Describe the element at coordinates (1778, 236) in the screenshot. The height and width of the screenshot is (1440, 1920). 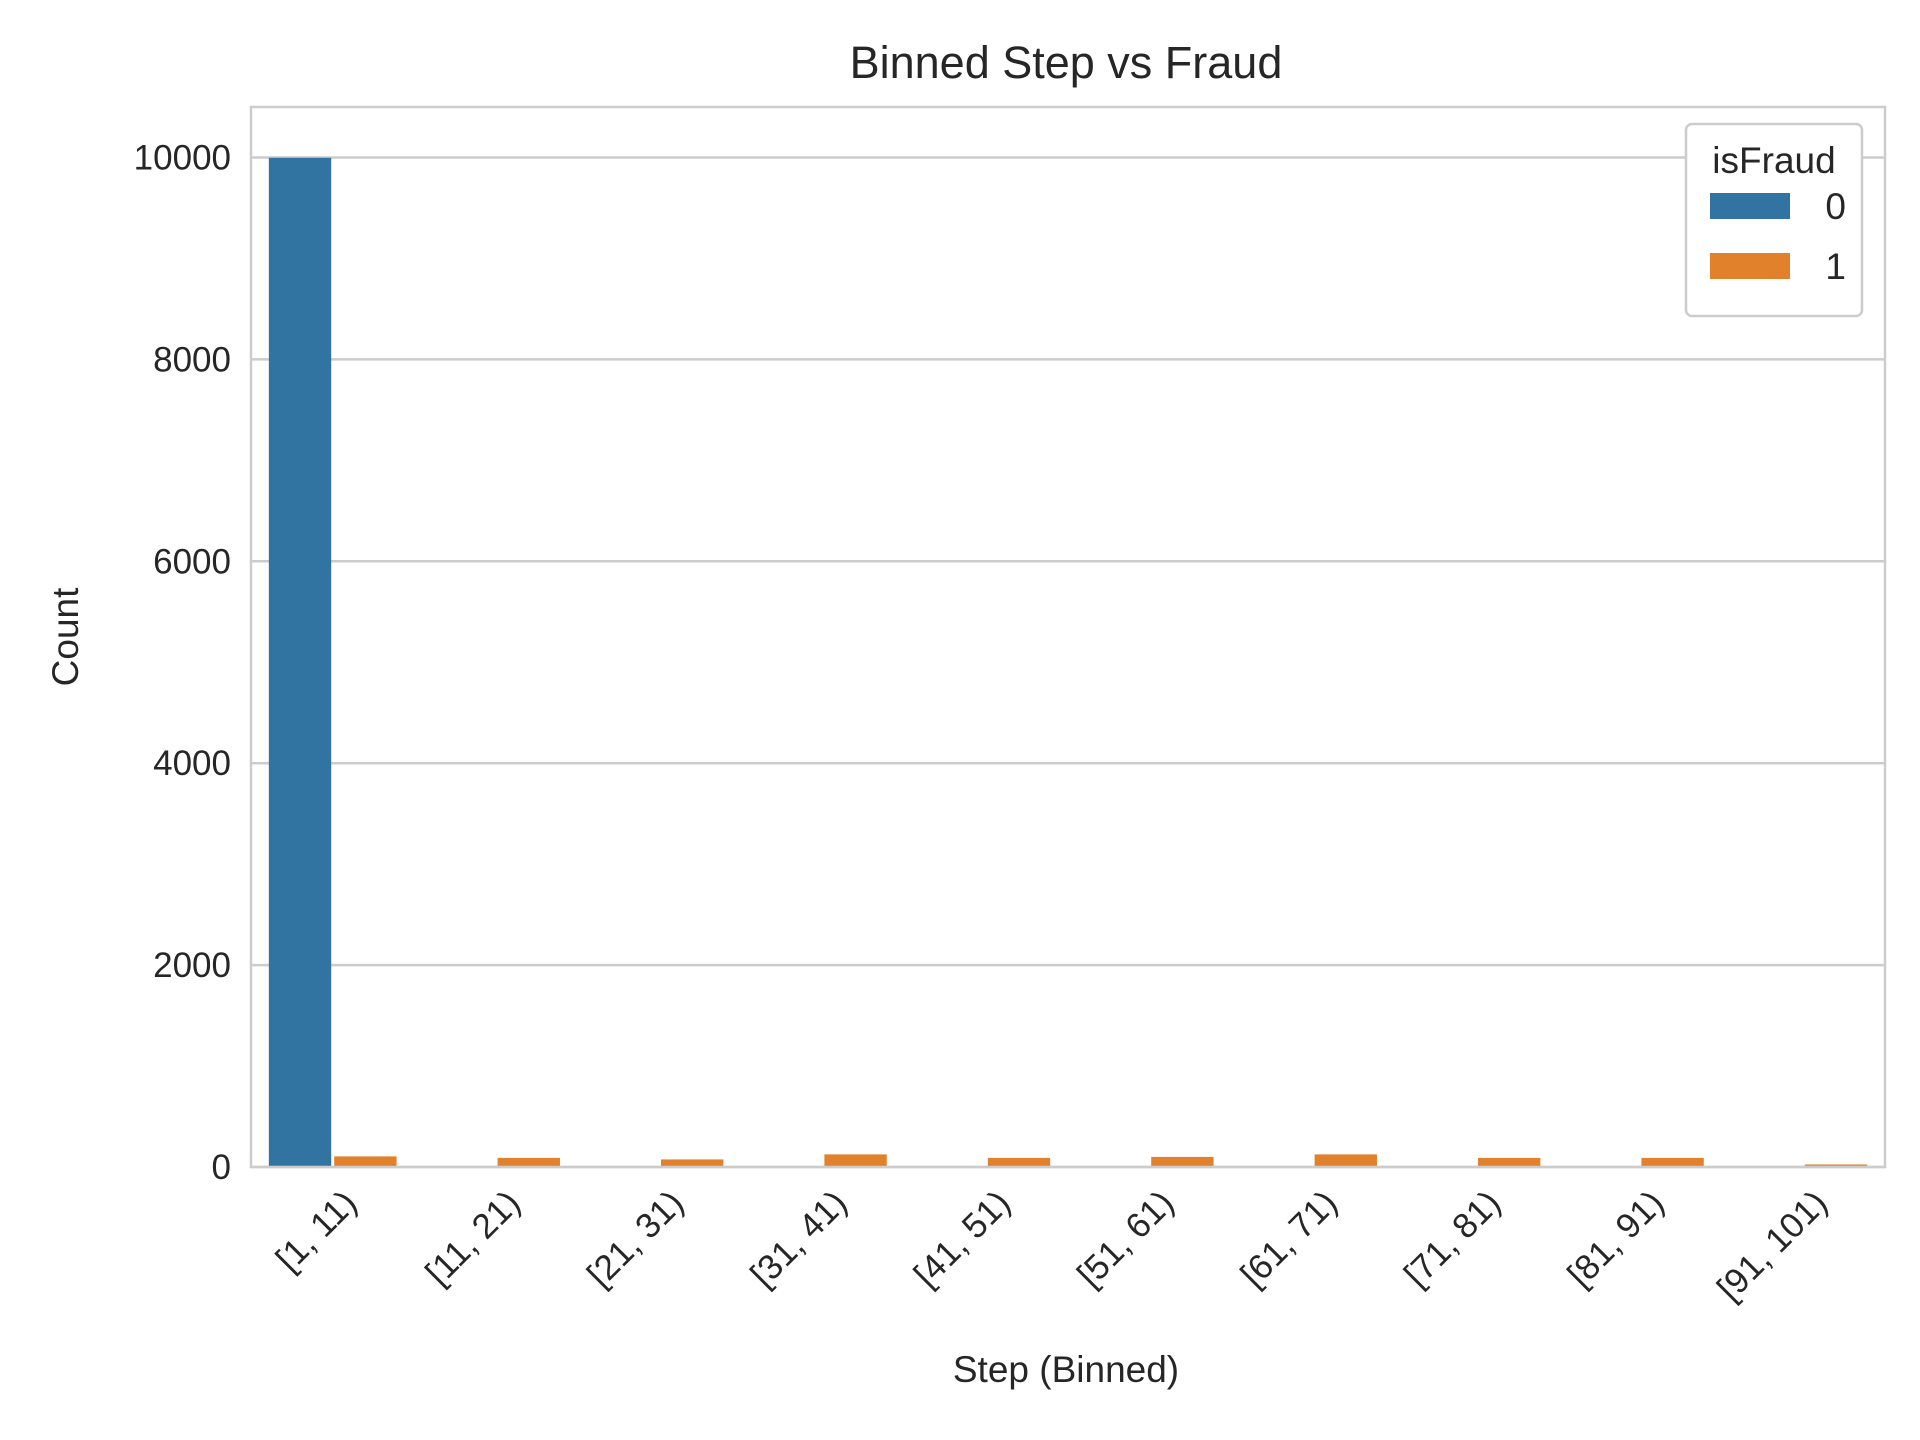
I see `legend-entries: 01` at that location.